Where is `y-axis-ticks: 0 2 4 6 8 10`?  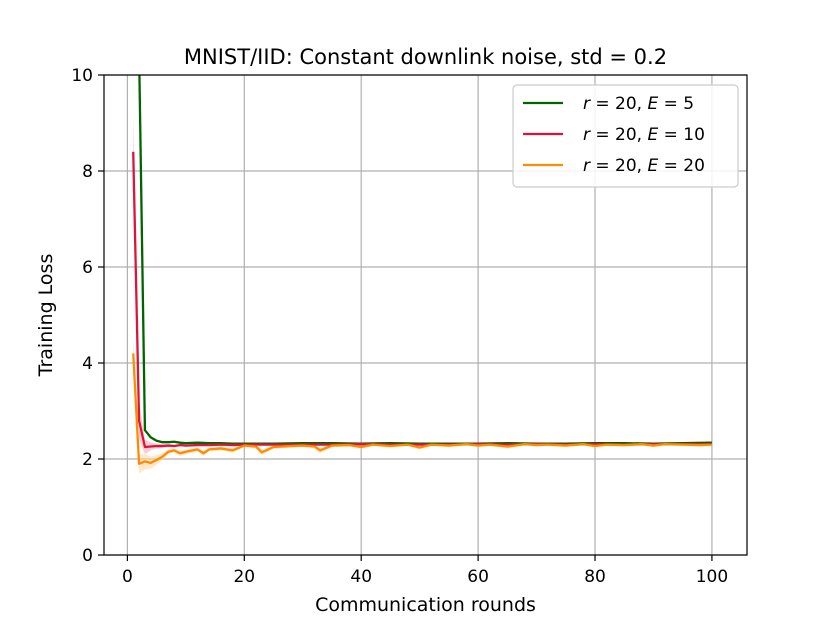 y-axis-ticks: 0 2 4 6 8 10 is located at coordinates (87, 316).